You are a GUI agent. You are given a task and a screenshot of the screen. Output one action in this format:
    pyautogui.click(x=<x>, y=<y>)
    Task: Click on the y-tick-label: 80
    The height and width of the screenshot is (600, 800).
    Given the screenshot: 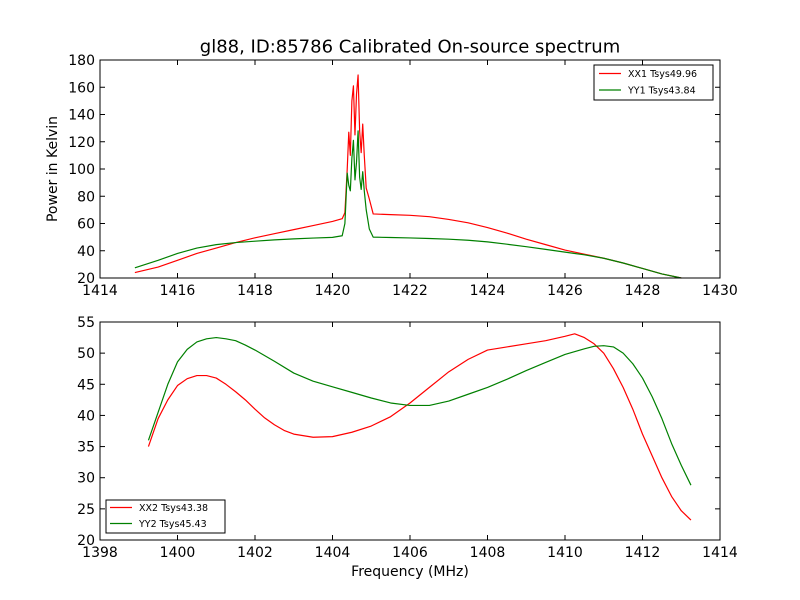 What is the action you would take?
    pyautogui.click(x=86, y=197)
    